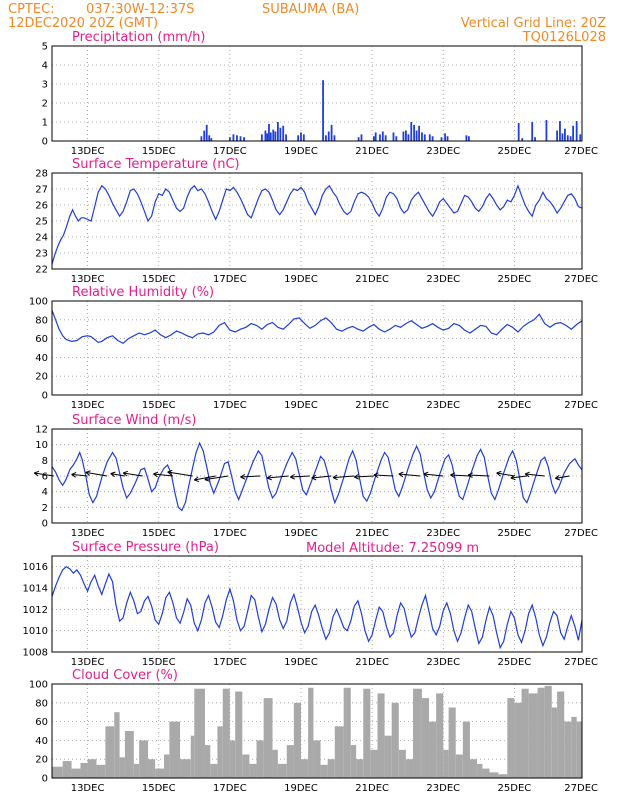  I want to click on y-tick-label: 0, so click(45, 779).